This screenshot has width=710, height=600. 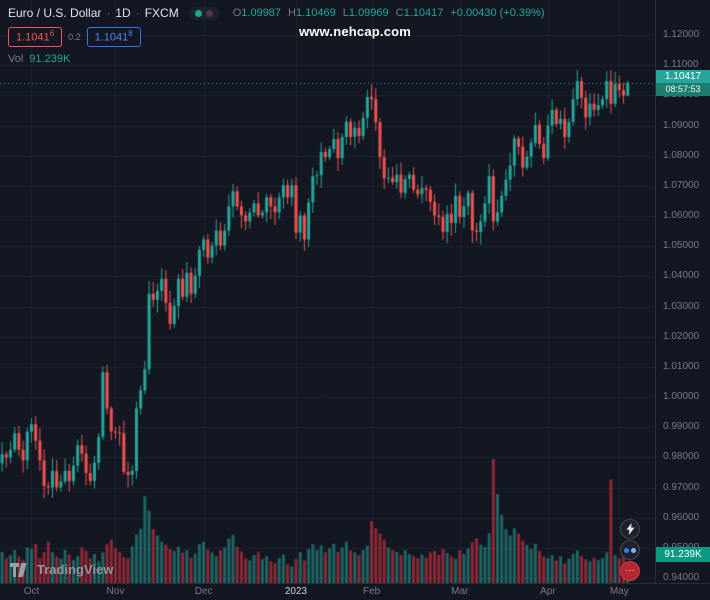 I want to click on price-axis-label: 1.12000, so click(x=681, y=34).